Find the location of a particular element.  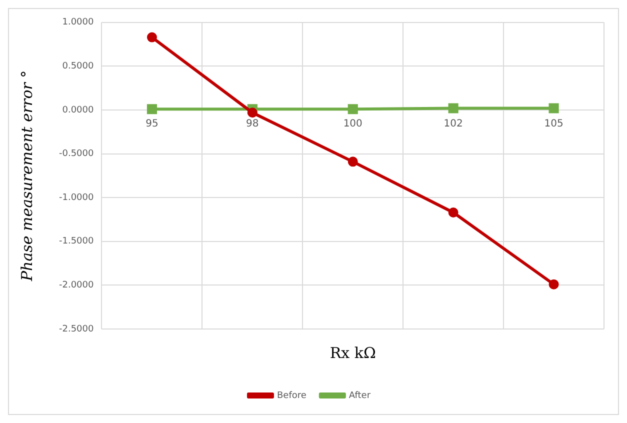

x-tick-label: 95 is located at coordinates (152, 124).